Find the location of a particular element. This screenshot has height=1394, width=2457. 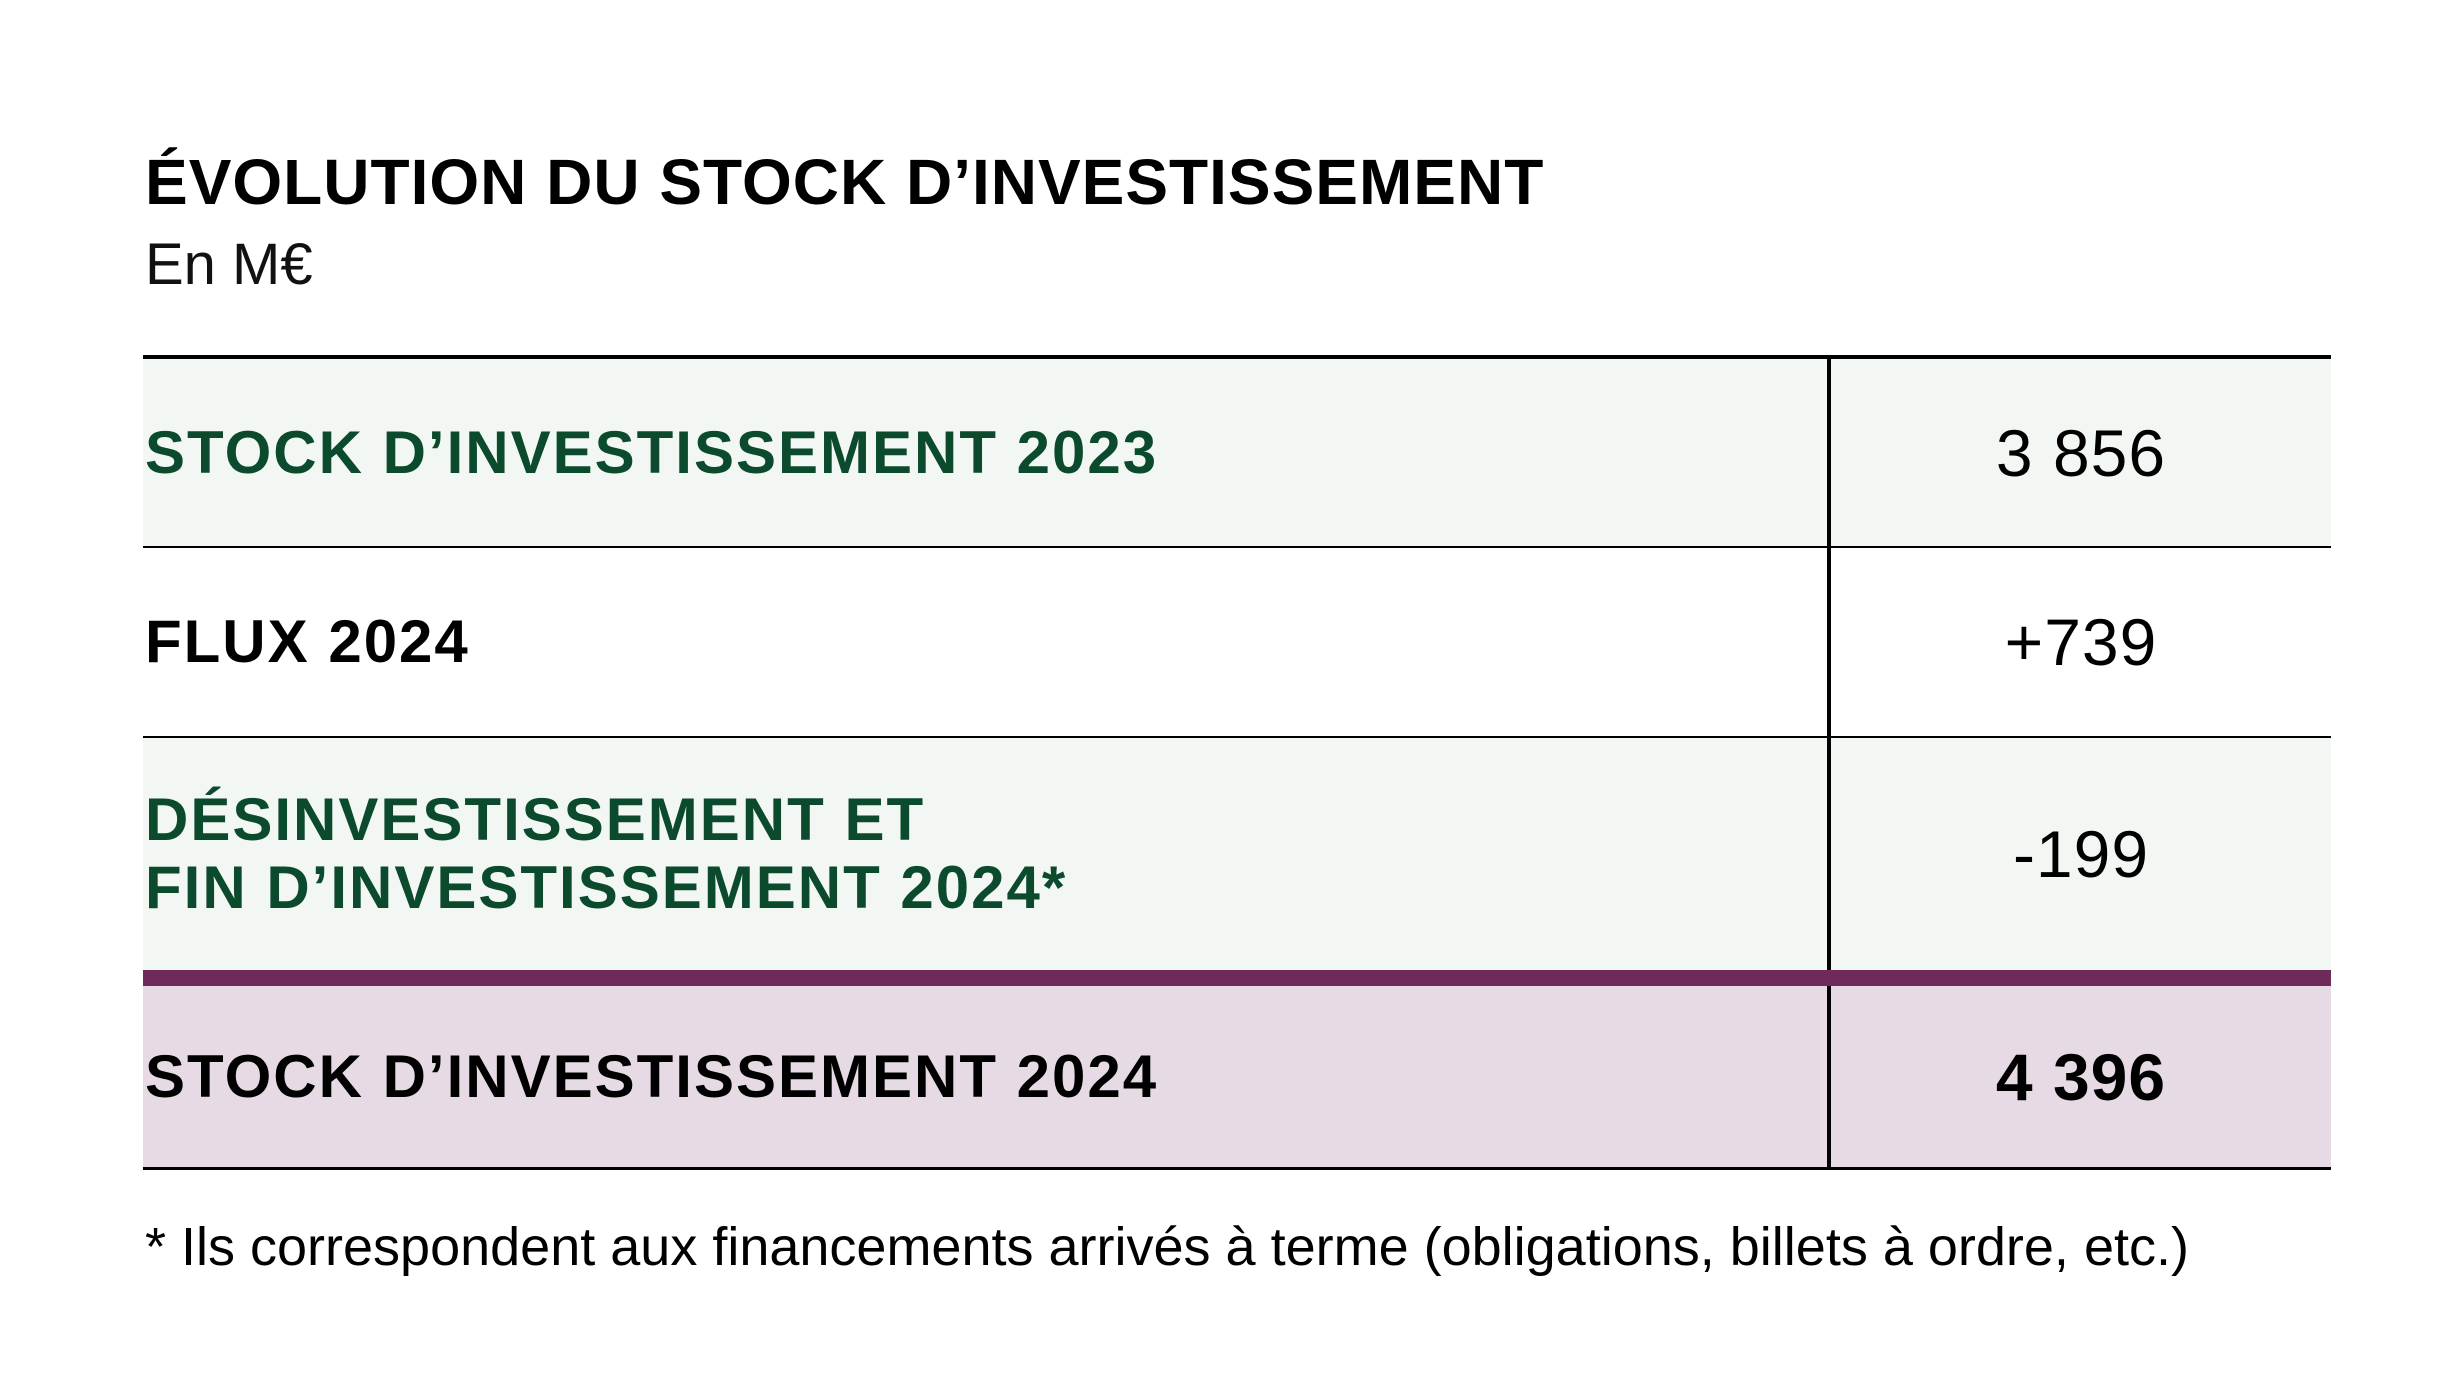

row-label: STOCK D’INVESTISSEMENT 2023 is located at coordinates (652, 452).